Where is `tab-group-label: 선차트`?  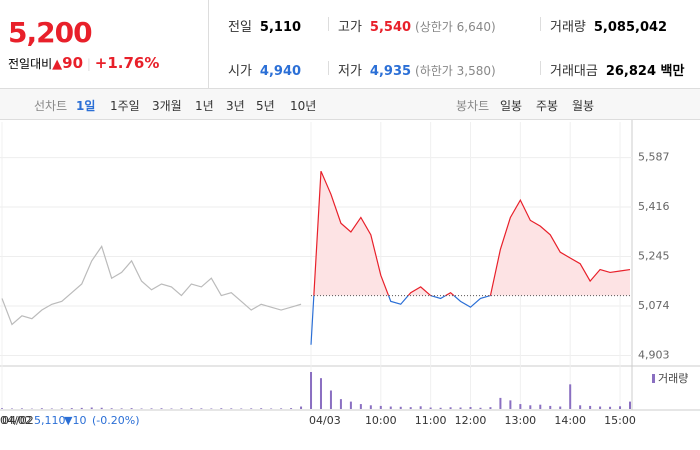
tab-group-label: 선차트 is located at coordinates (51, 106).